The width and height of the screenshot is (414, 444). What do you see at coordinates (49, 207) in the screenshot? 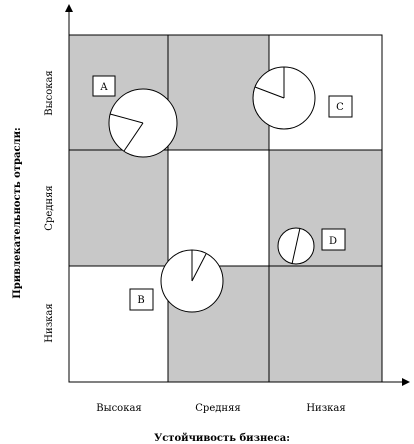
I see `y-level-medium: Средняя` at bounding box center [49, 207].